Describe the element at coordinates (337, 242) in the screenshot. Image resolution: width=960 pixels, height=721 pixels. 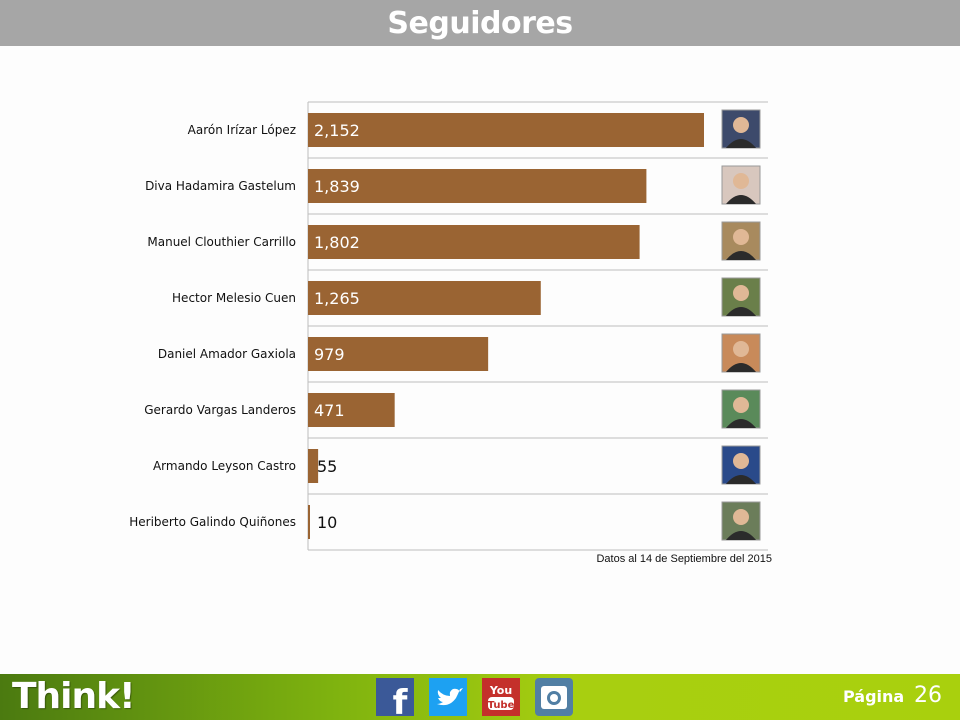
I see `data-label: 1,802` at that location.